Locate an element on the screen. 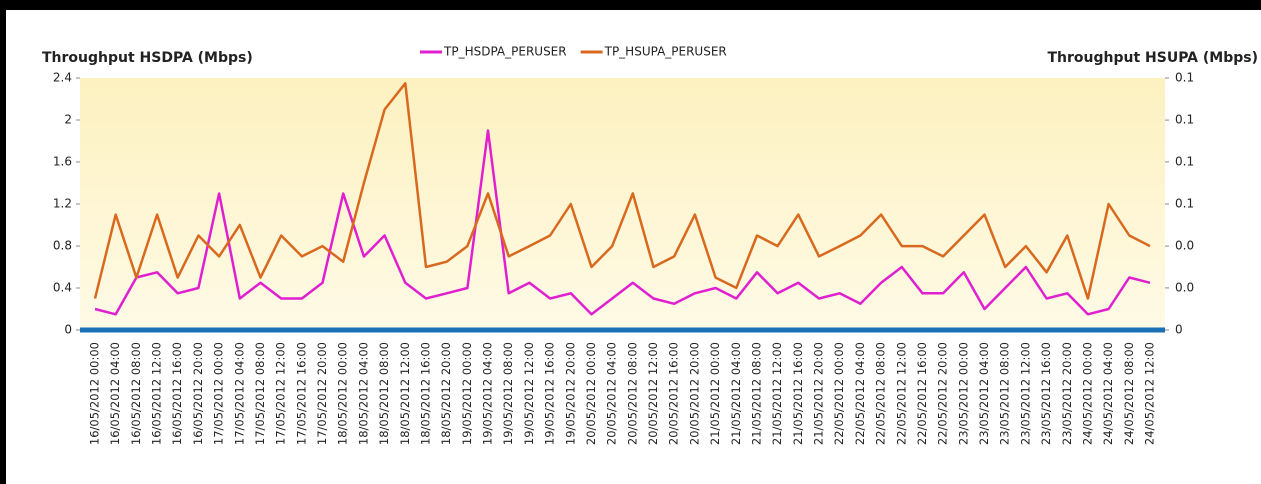 This screenshot has height=484, width=1261. frame-top is located at coordinates (630, 5).